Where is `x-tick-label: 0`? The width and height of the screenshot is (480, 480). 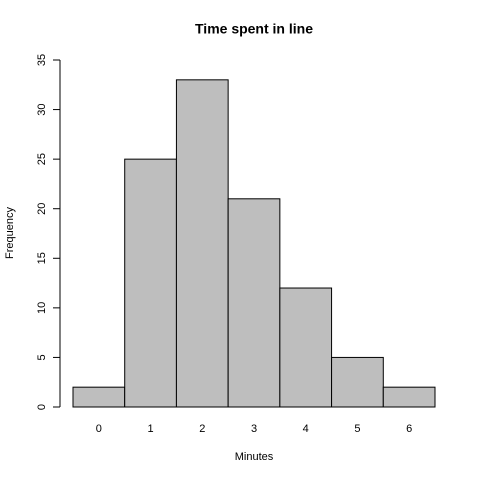 x-tick-label: 0 is located at coordinates (99, 429).